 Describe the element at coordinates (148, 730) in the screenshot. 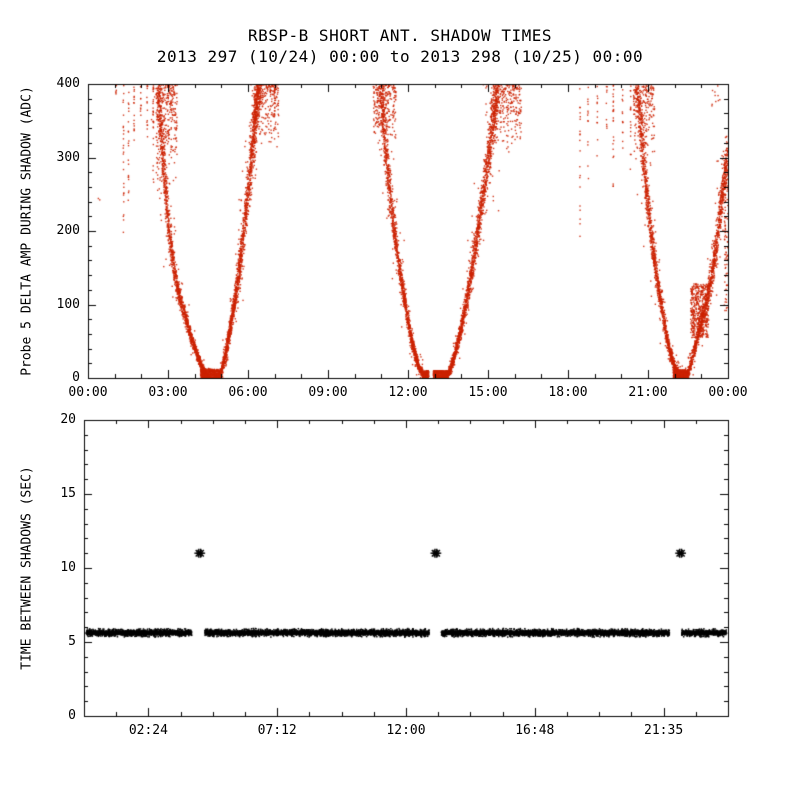

I see `bottom-x-tick-label: 02:24` at that location.